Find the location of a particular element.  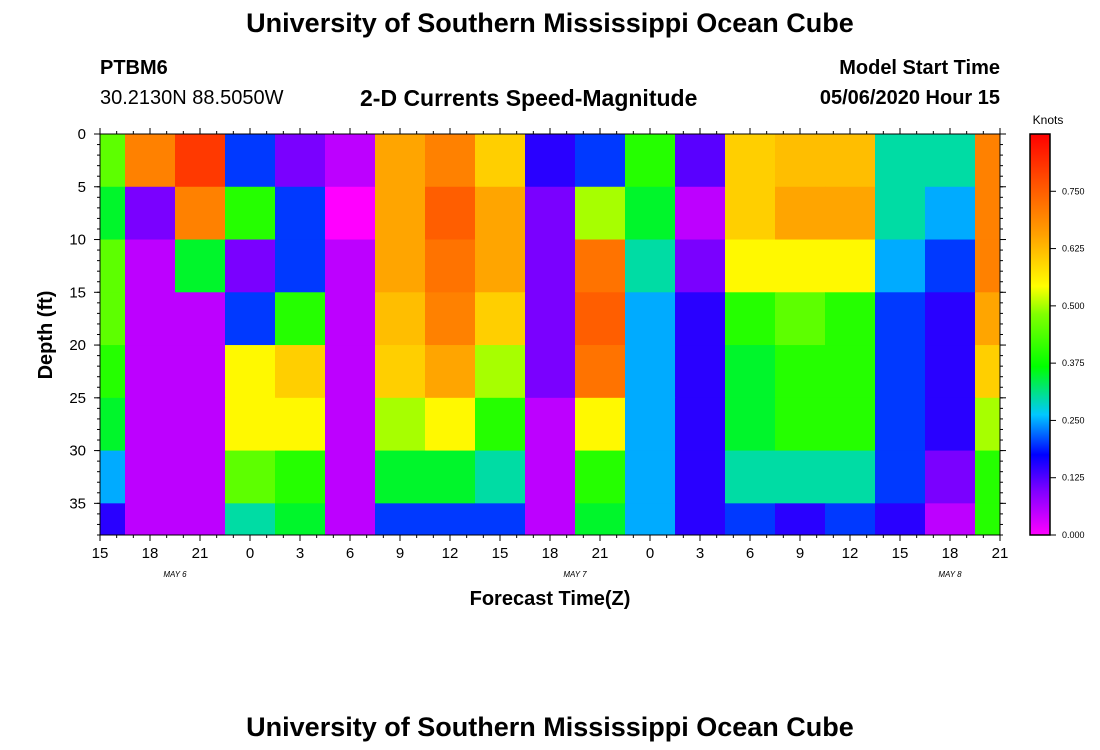

date-label: MAY 6 is located at coordinates (175, 574).